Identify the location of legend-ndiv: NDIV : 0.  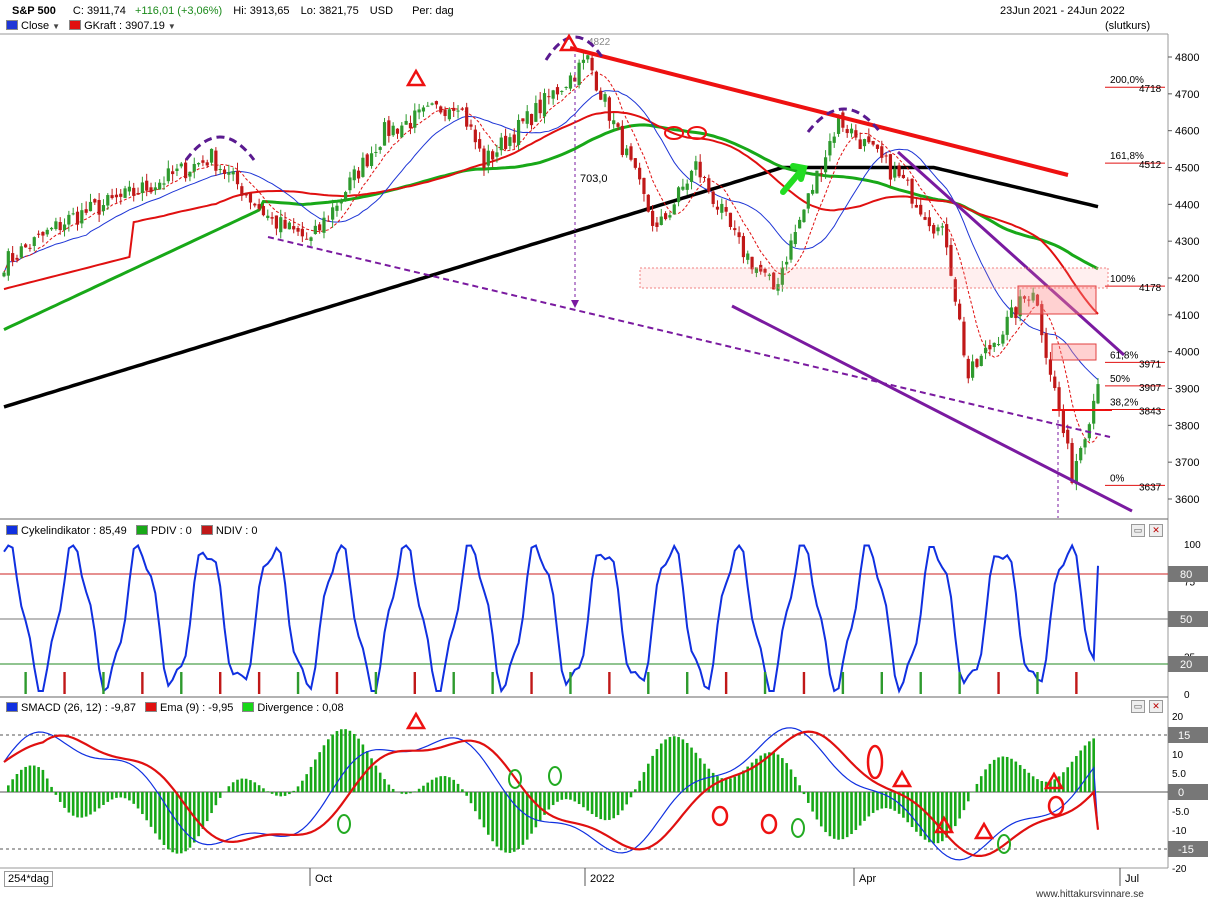
(236, 531).